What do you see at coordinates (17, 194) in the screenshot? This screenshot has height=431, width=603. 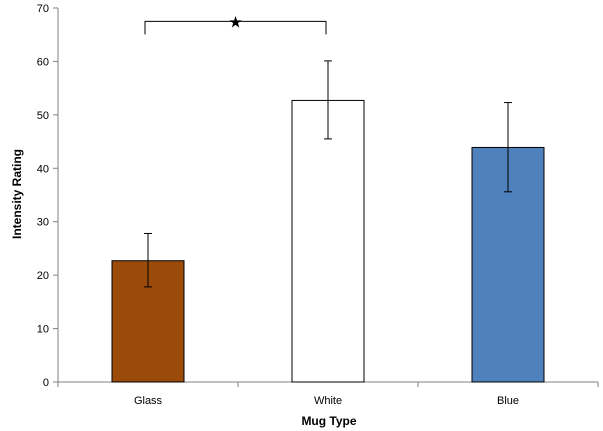 I see `y-axis-title: Intensity Rating` at bounding box center [17, 194].